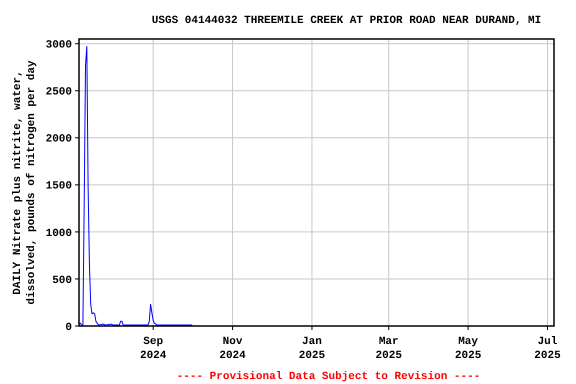 Image resolution: width=576 pixels, height=384 pixels. I want to click on text: ---- Provisional Data Subject to Revision ----, so click(328, 377).